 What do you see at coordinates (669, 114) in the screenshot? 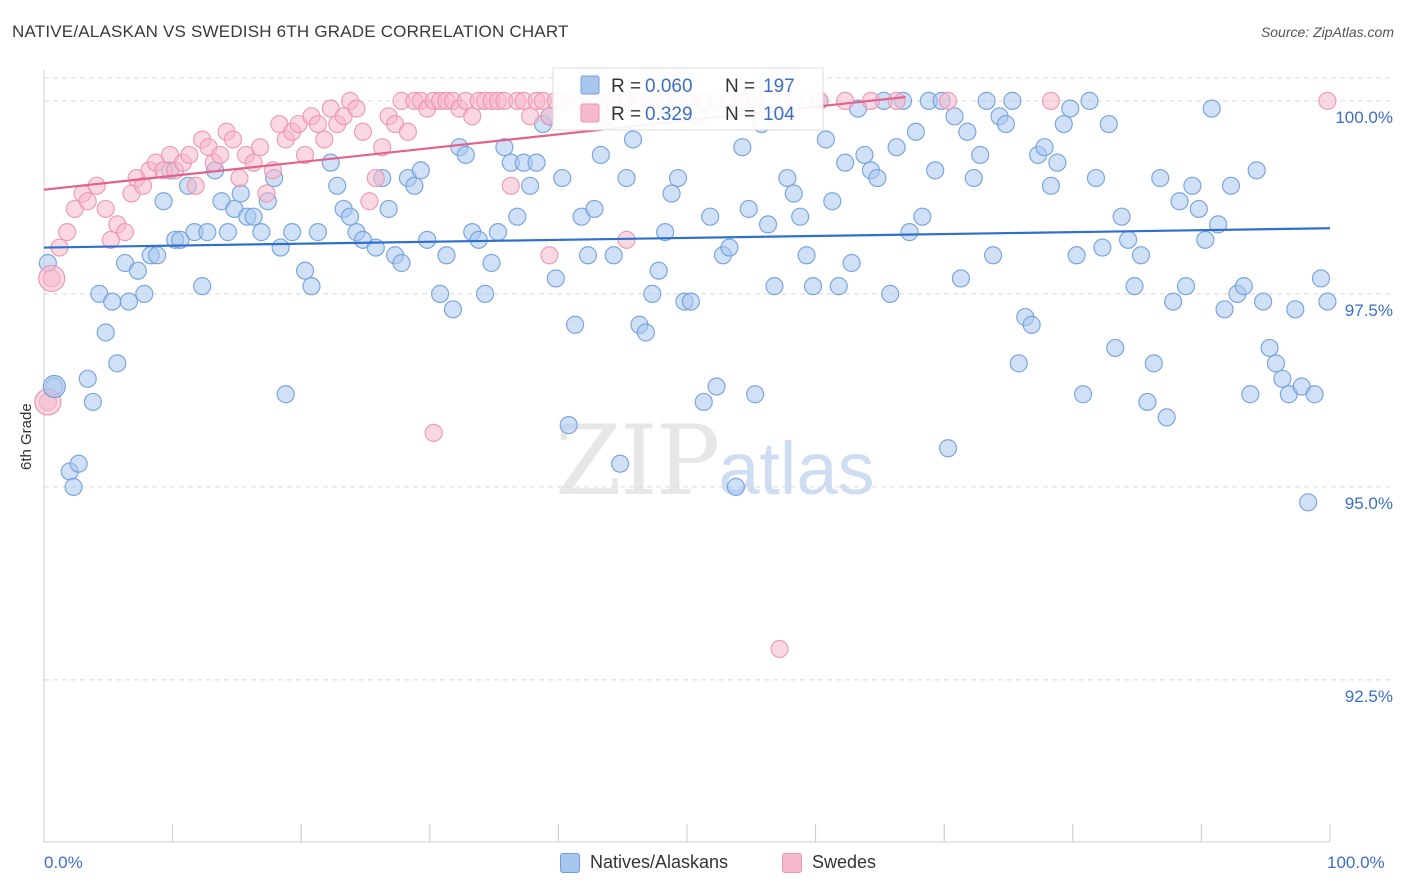
I see `legend-r-value: 0.329` at bounding box center [669, 114].